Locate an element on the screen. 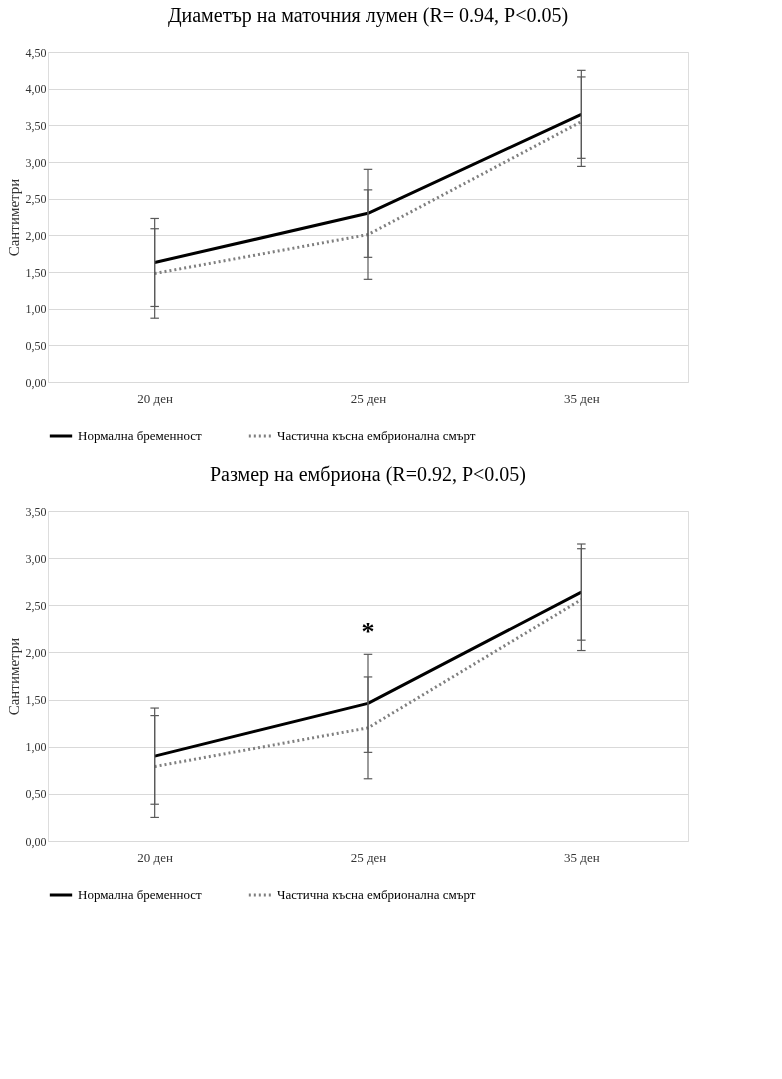  y-tick-label: 4,00 is located at coordinates (36, 89).